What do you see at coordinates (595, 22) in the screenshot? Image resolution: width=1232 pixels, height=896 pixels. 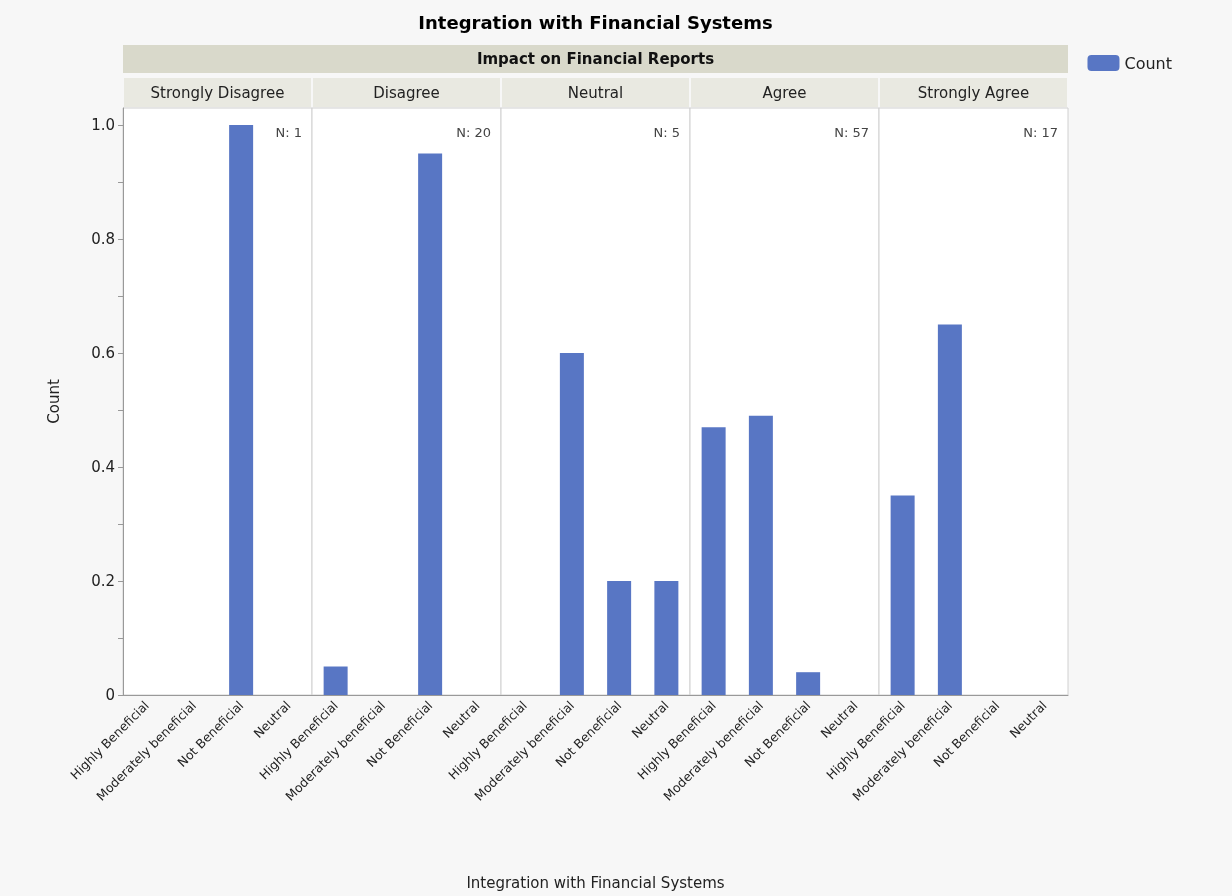 I see `text: Integration with Financial Systems` at bounding box center [595, 22].